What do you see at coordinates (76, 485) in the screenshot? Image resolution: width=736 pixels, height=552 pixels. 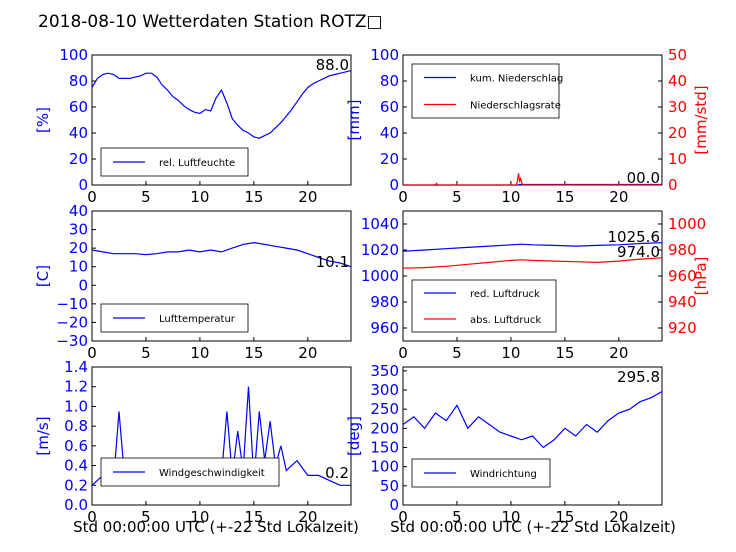 I see `wind_speed-y-tick-label: 0.2` at bounding box center [76, 485].